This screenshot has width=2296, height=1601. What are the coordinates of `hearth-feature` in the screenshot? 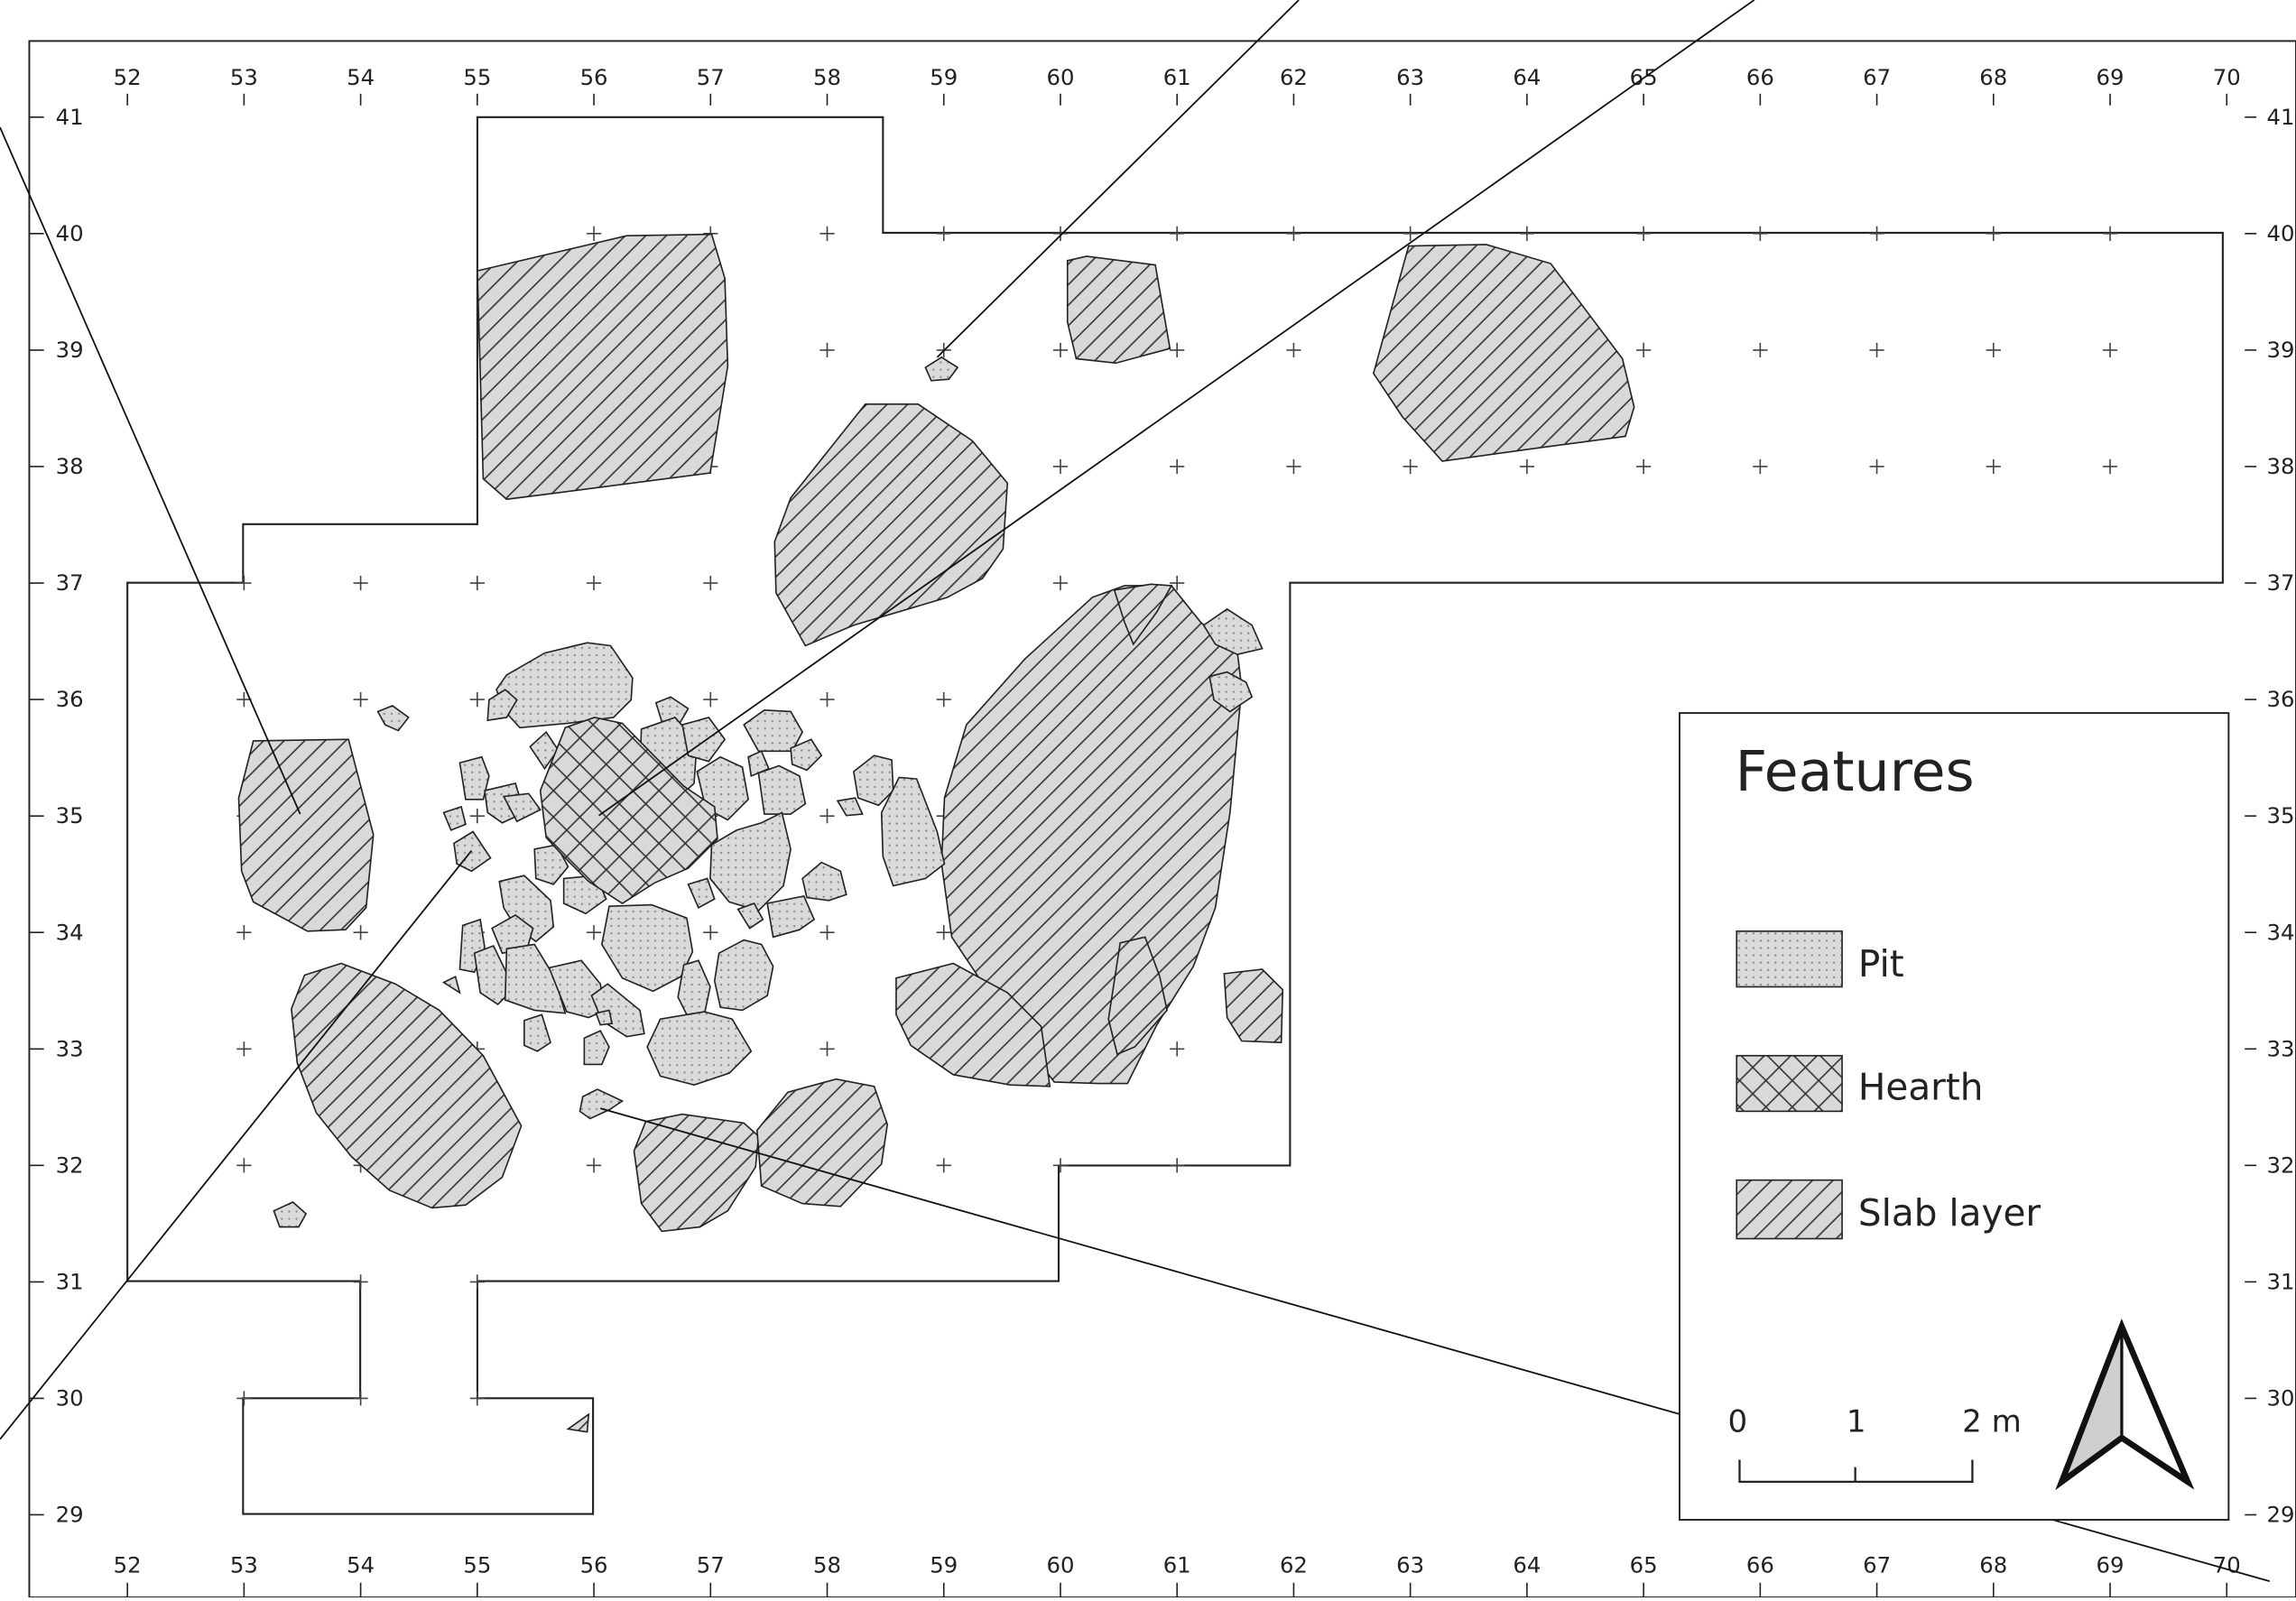 It's located at (628, 810).